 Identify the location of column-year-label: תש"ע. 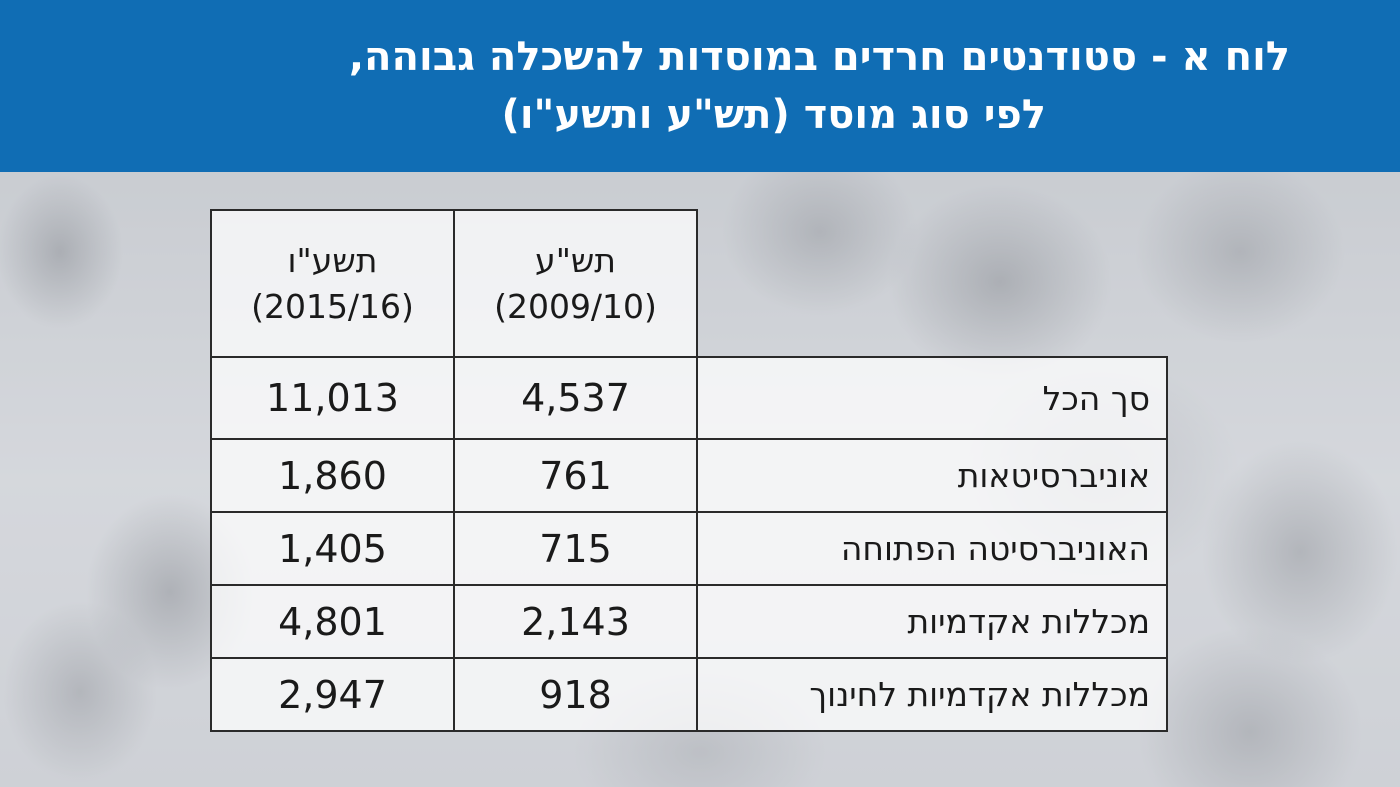
(575, 260).